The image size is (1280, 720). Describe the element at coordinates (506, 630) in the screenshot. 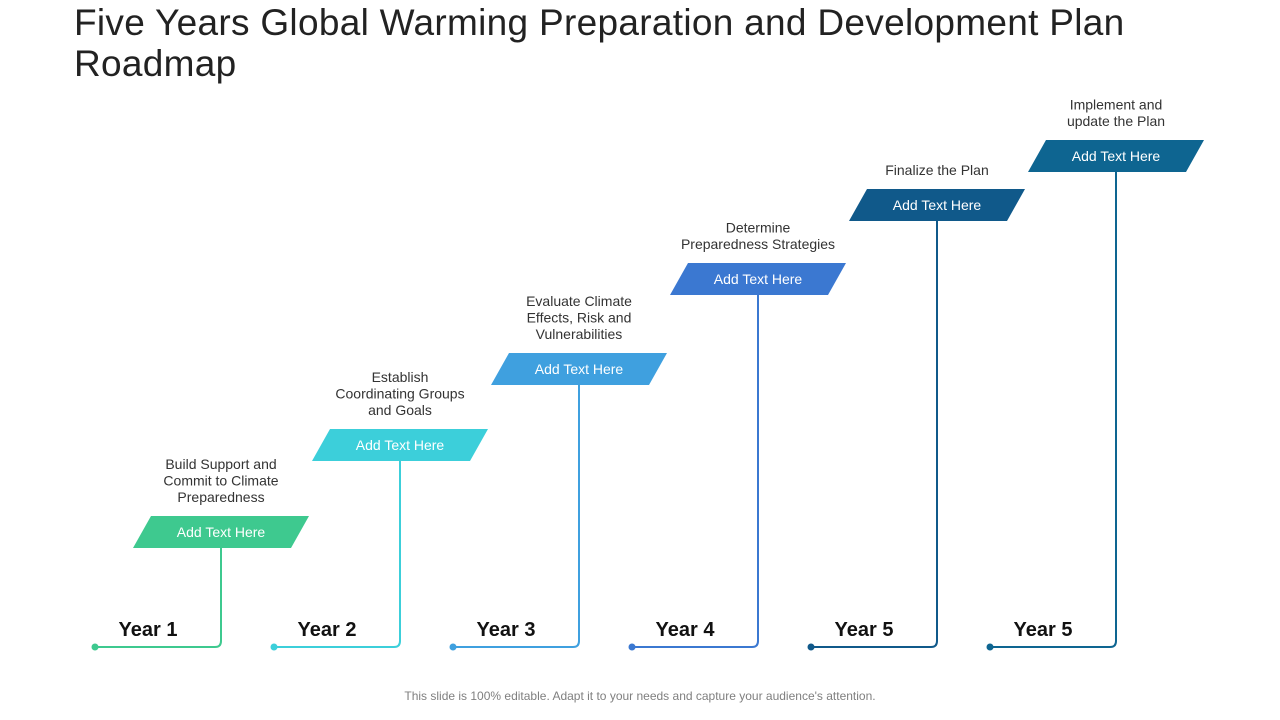

I see `year-label: Year 3` at that location.